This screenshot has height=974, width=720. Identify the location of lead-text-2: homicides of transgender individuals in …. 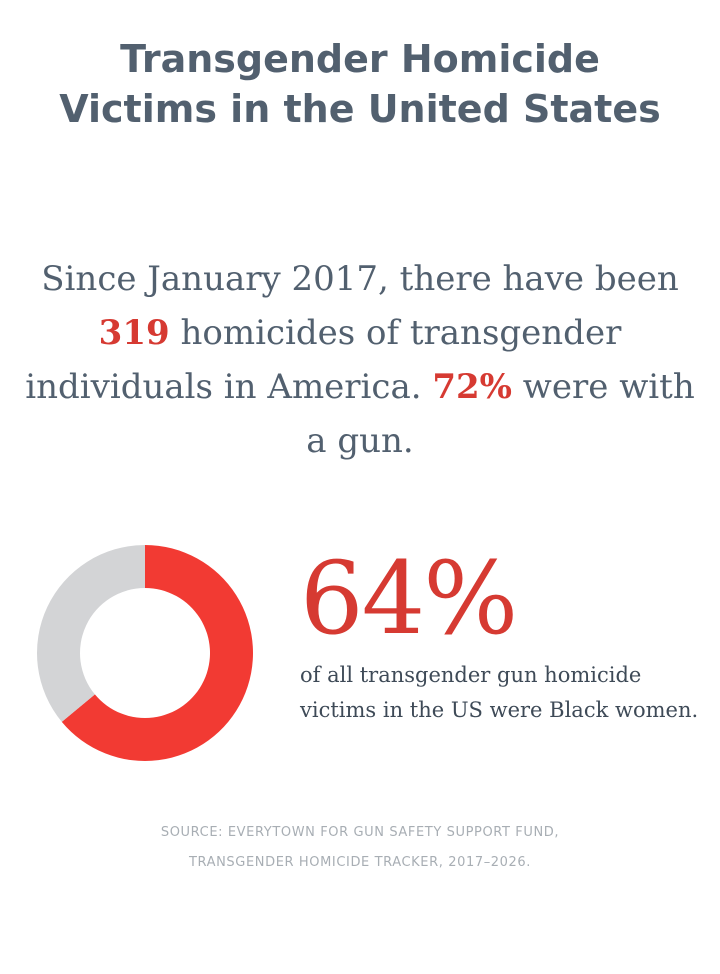
(323, 360).